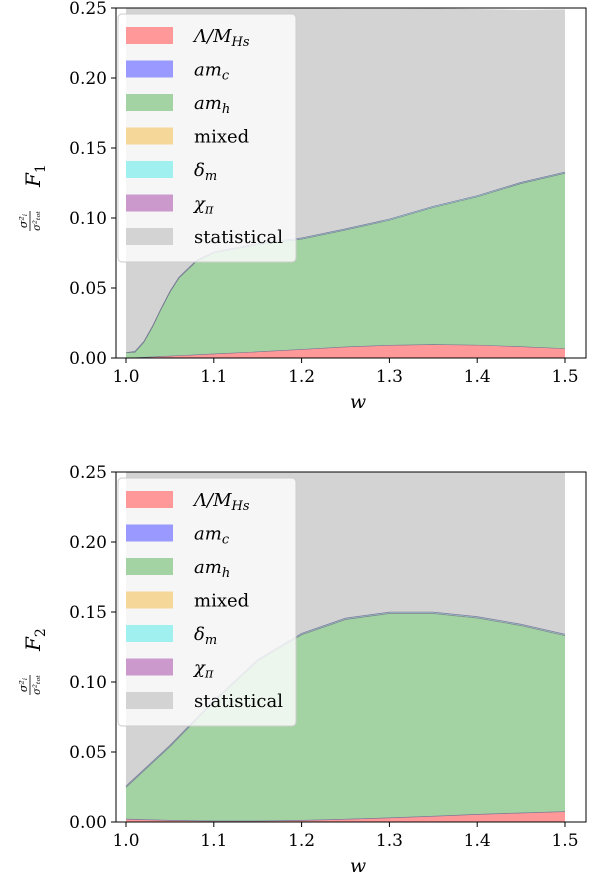  Describe the element at coordinates (35, 176) in the screenshot. I see `y-label-function: F1` at that location.